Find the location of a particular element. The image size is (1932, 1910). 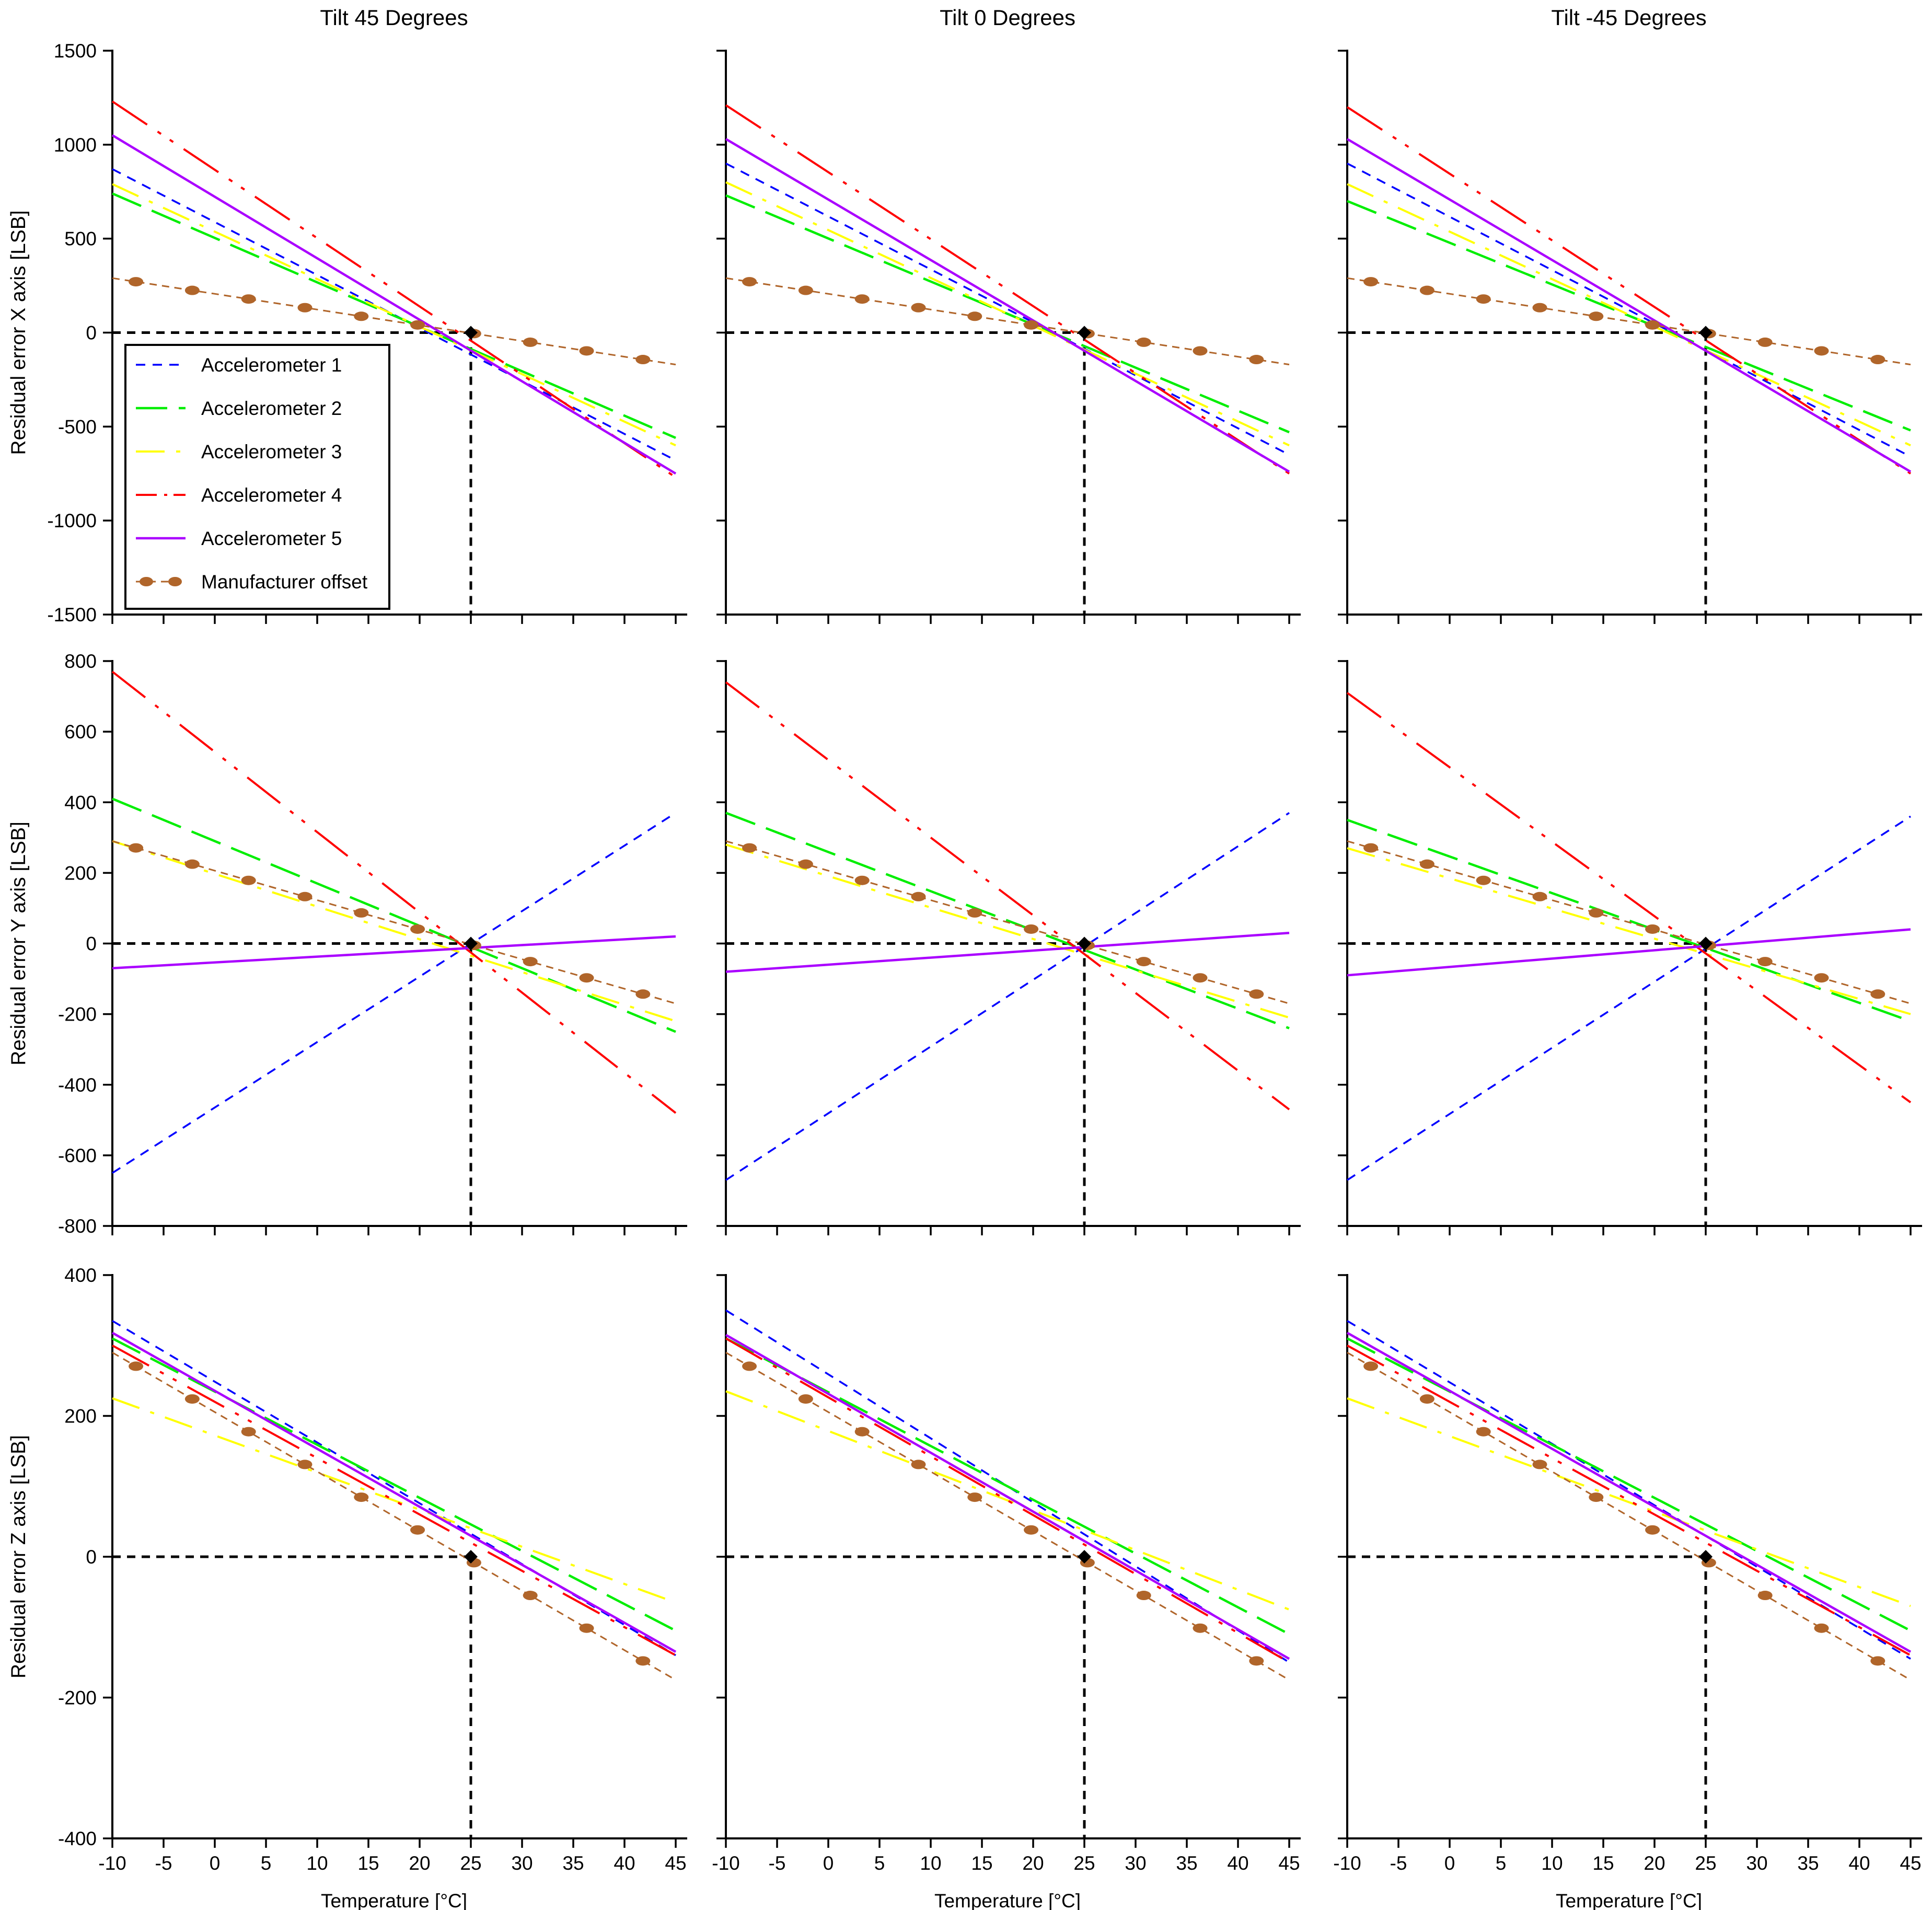

legend-item-1: Accelerometer 2 is located at coordinates (239, 409).